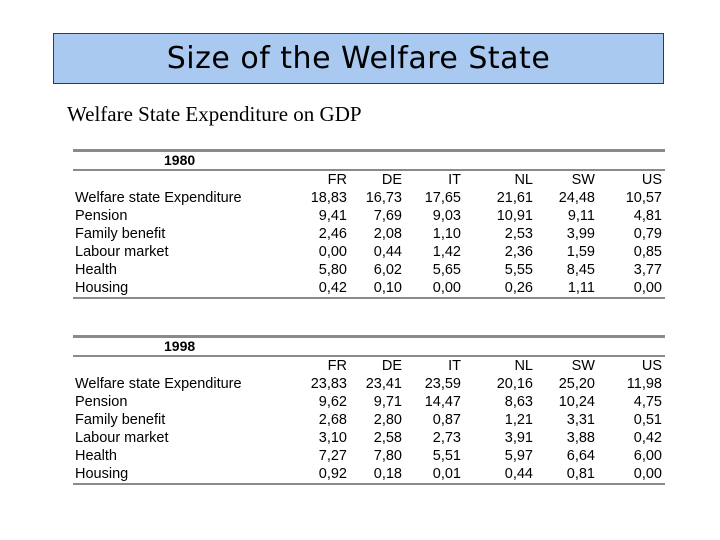 This screenshot has width=720, height=540. What do you see at coordinates (576, 198) in the screenshot?
I see `table-cell: 24,48` at bounding box center [576, 198].